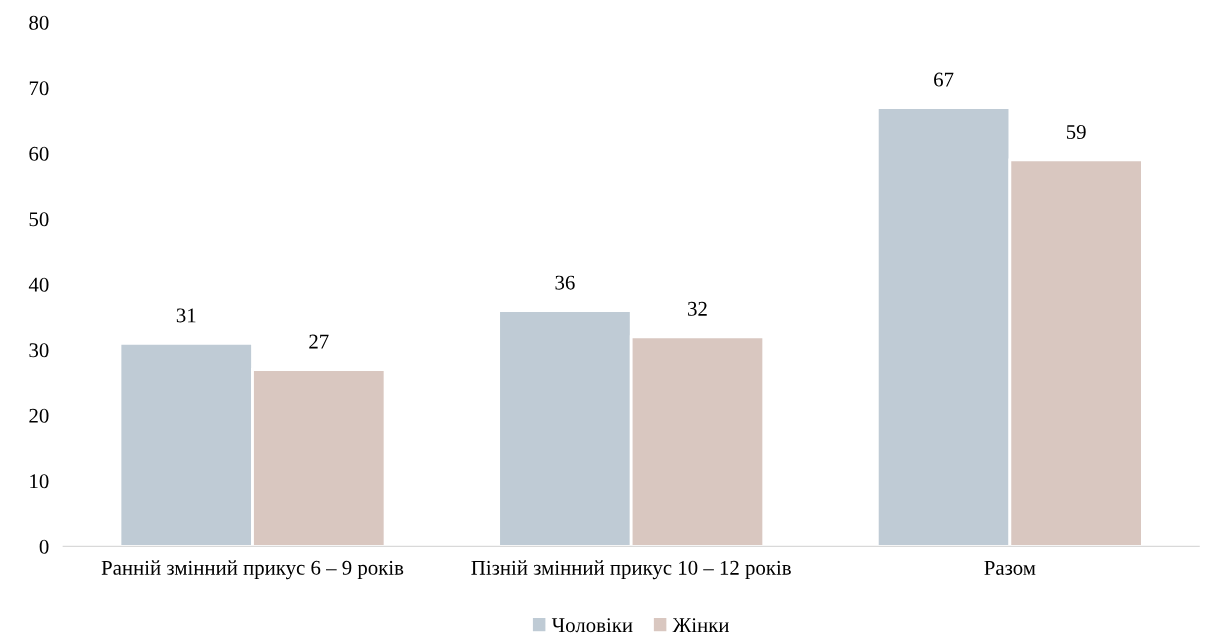 The image size is (1215, 639). I want to click on data-label: 27, so click(319, 341).